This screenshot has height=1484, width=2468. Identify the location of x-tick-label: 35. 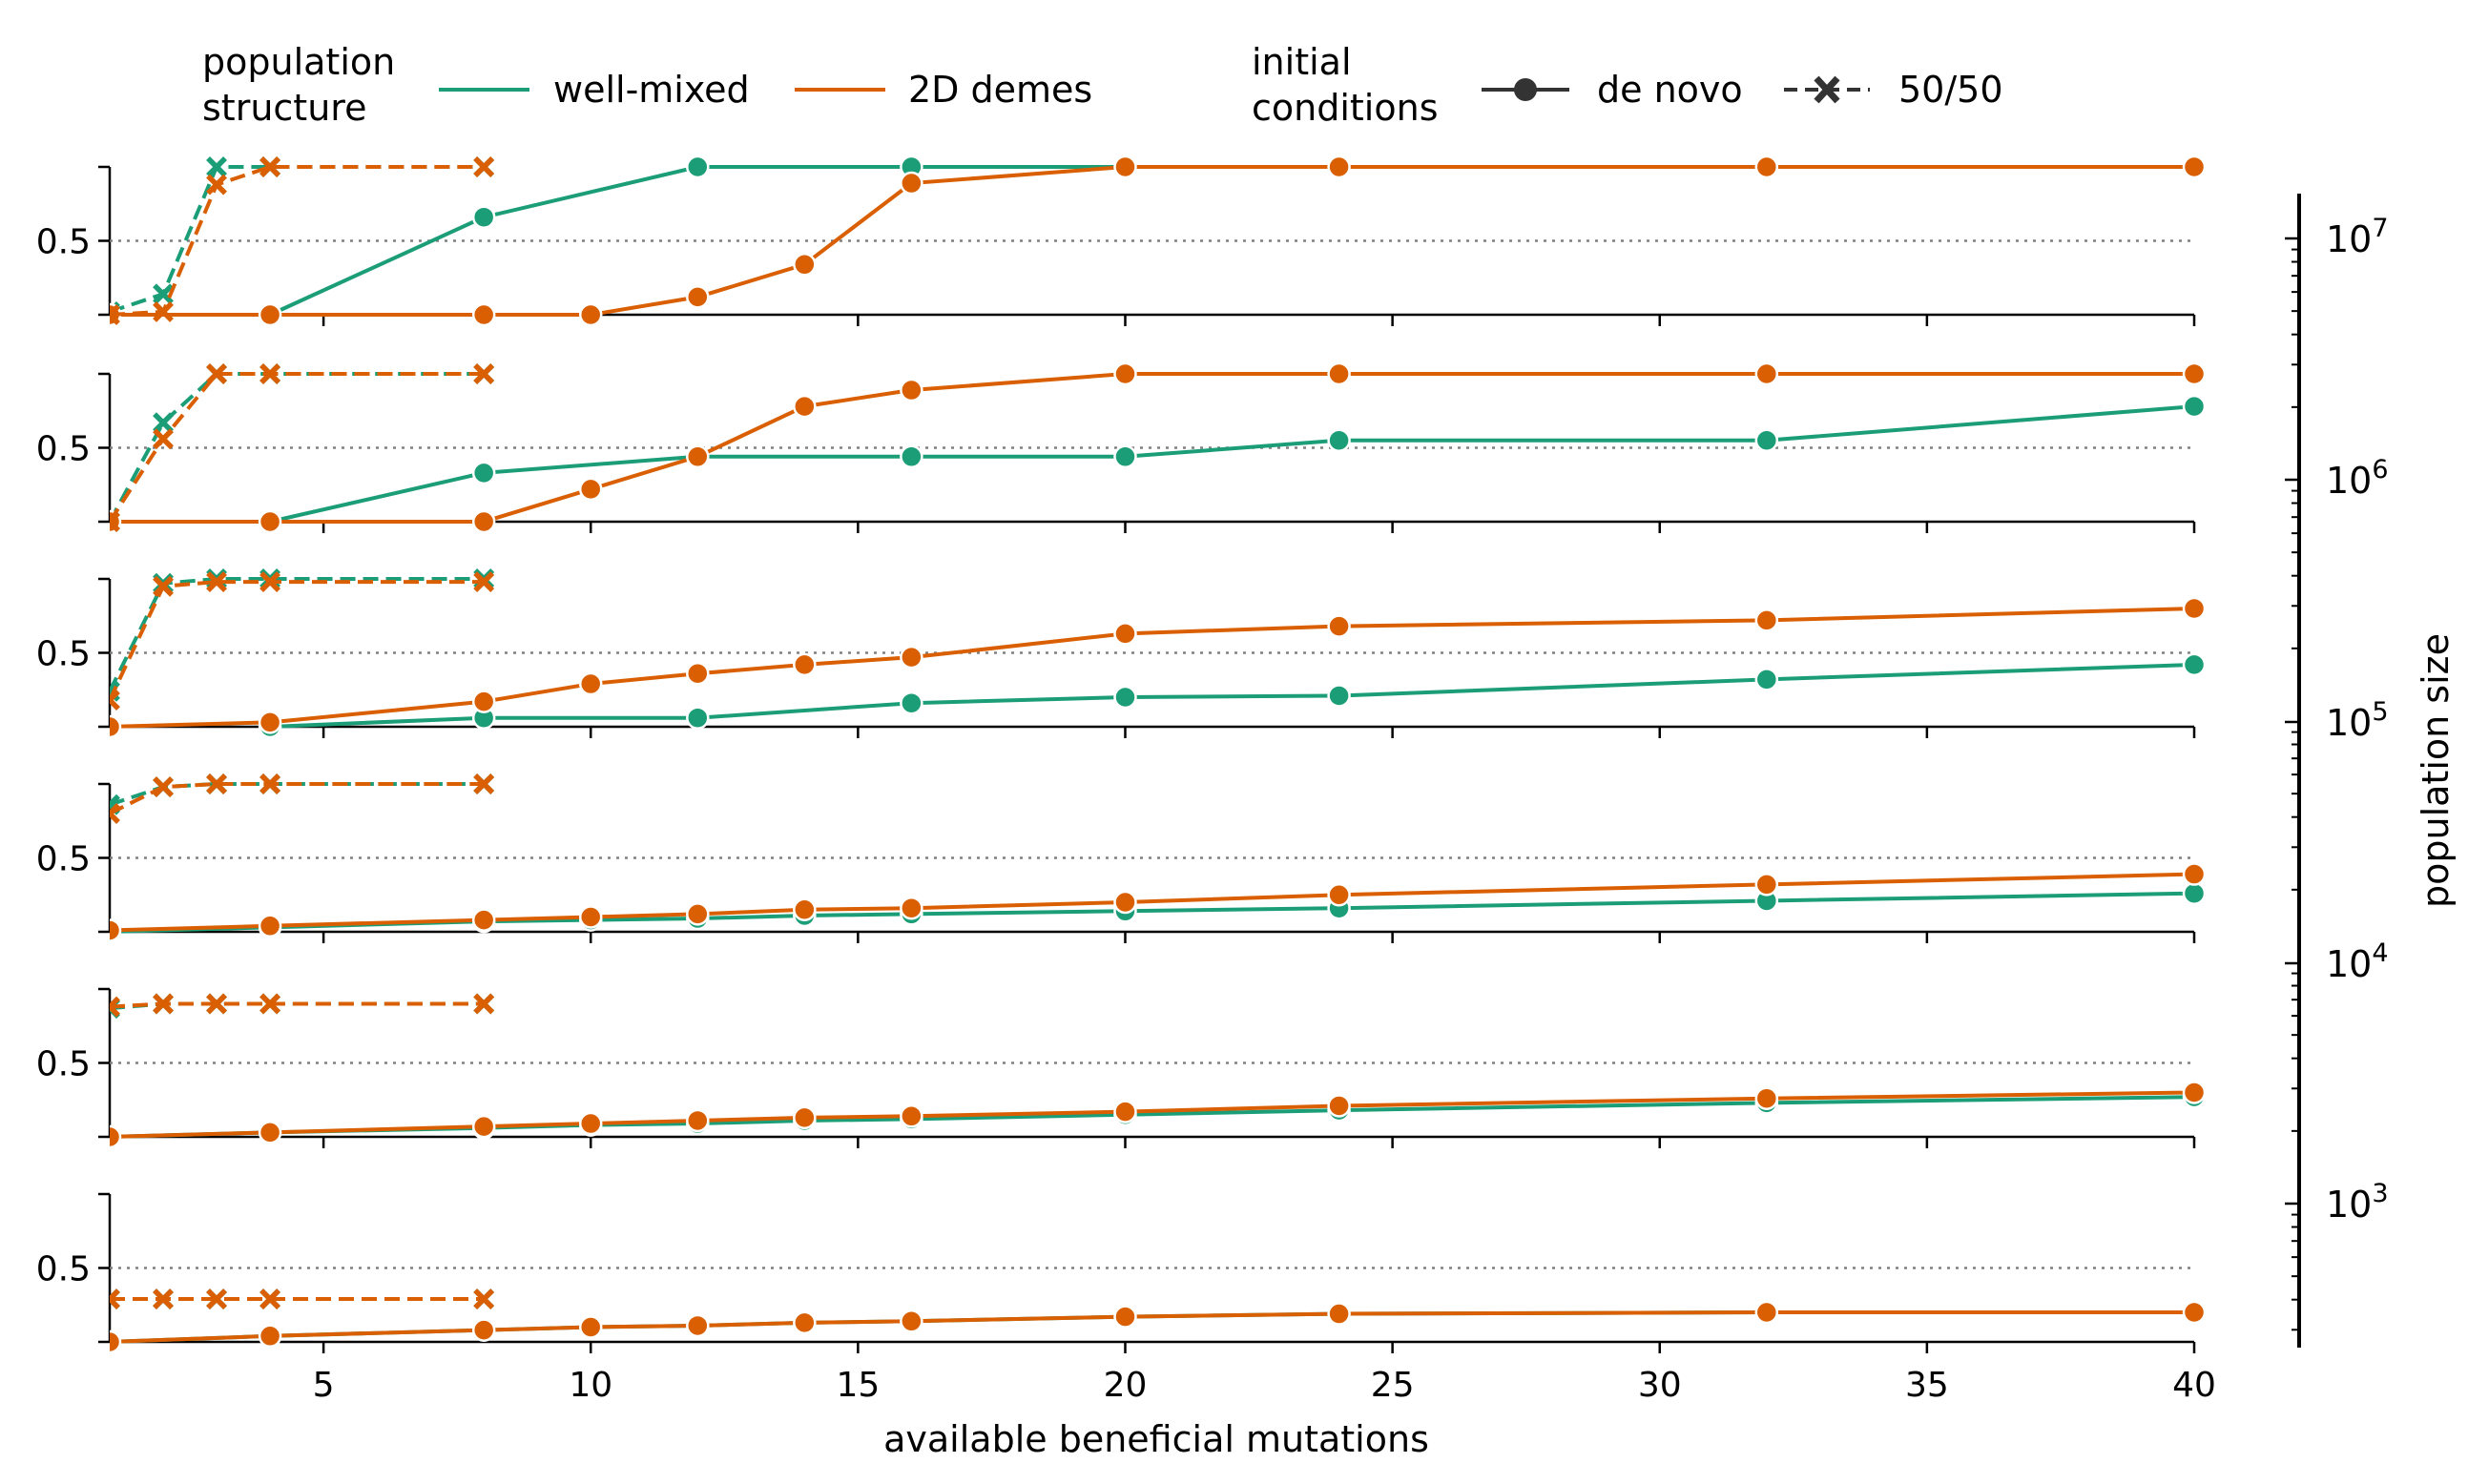
(1927, 1385).